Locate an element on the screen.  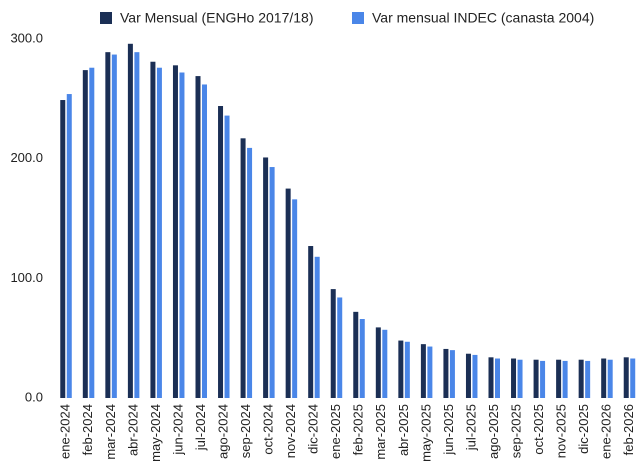
y-tick-label: 300.0 is located at coordinates (26, 37).